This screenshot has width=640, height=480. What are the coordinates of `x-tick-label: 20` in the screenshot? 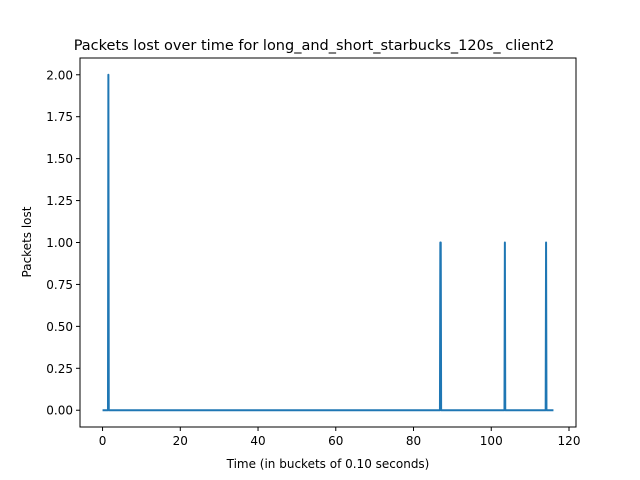 It's located at (180, 441).